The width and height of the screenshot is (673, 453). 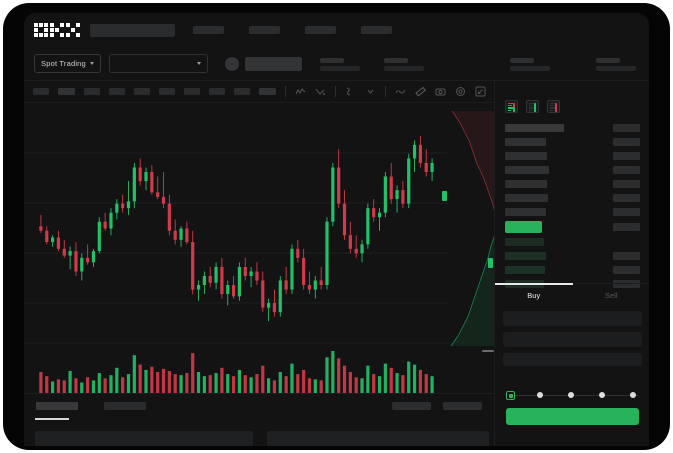 I want to click on order-total-field, so click(x=572, y=359).